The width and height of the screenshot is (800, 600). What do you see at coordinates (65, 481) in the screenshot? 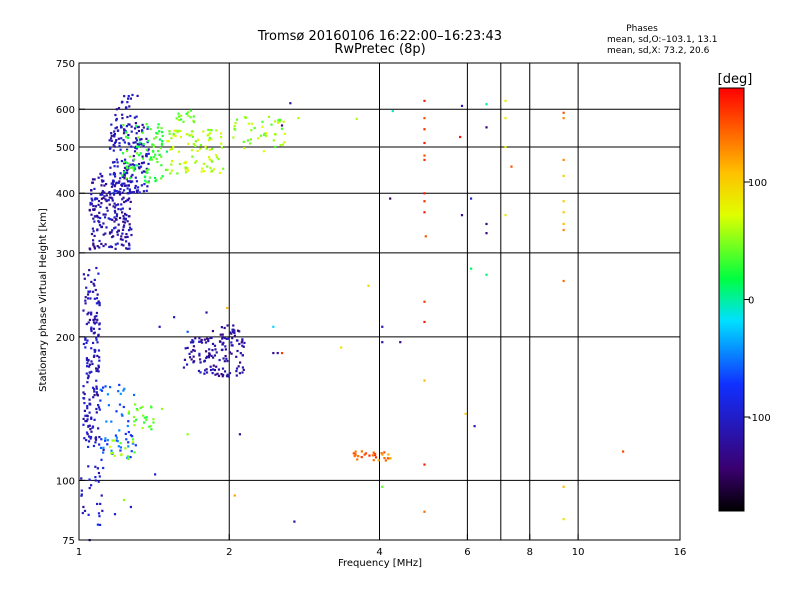
I see `y-tick-label: 100` at bounding box center [65, 481].